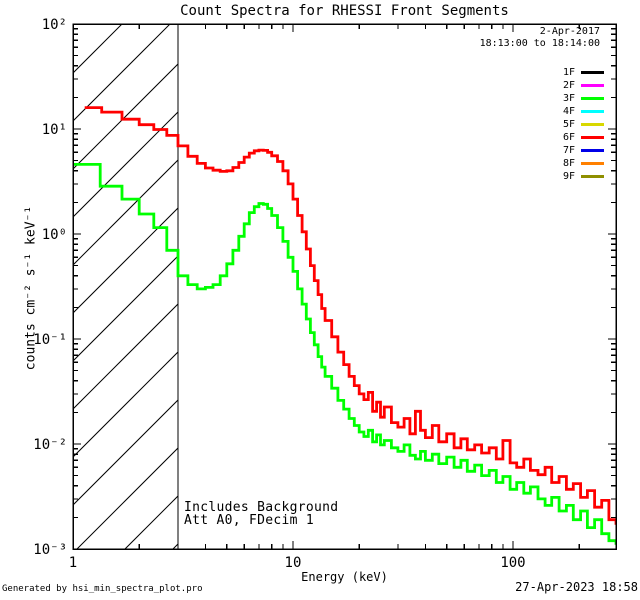 The width and height of the screenshot is (640, 600). What do you see at coordinates (592, 150) in the screenshot?
I see `legend-swatch-7F` at bounding box center [592, 150].